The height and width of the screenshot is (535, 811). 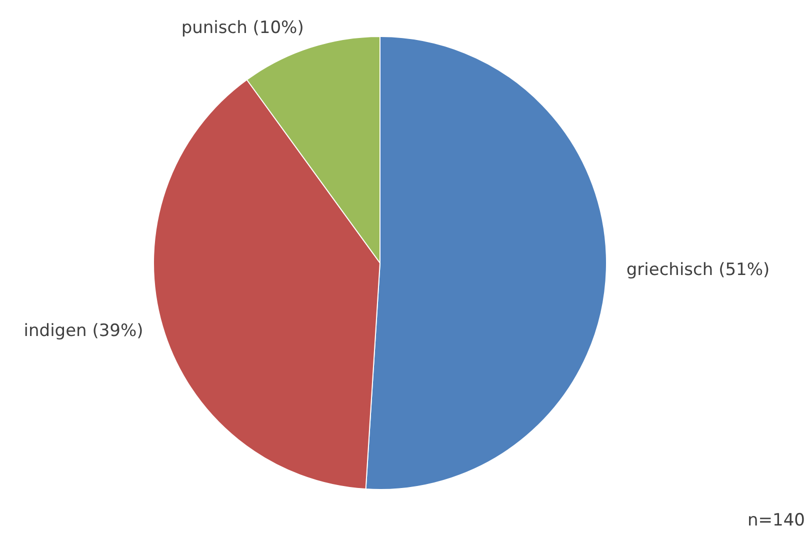 What do you see at coordinates (84, 331) in the screenshot?
I see `slice-label: indigen (39%)` at bounding box center [84, 331].